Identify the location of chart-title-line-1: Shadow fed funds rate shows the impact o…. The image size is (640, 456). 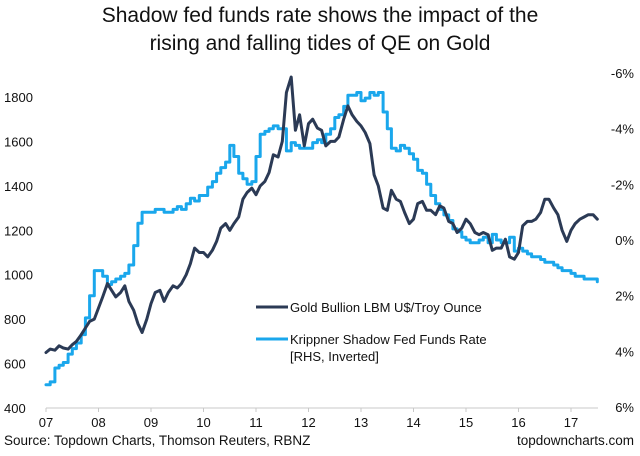
(320, 15).